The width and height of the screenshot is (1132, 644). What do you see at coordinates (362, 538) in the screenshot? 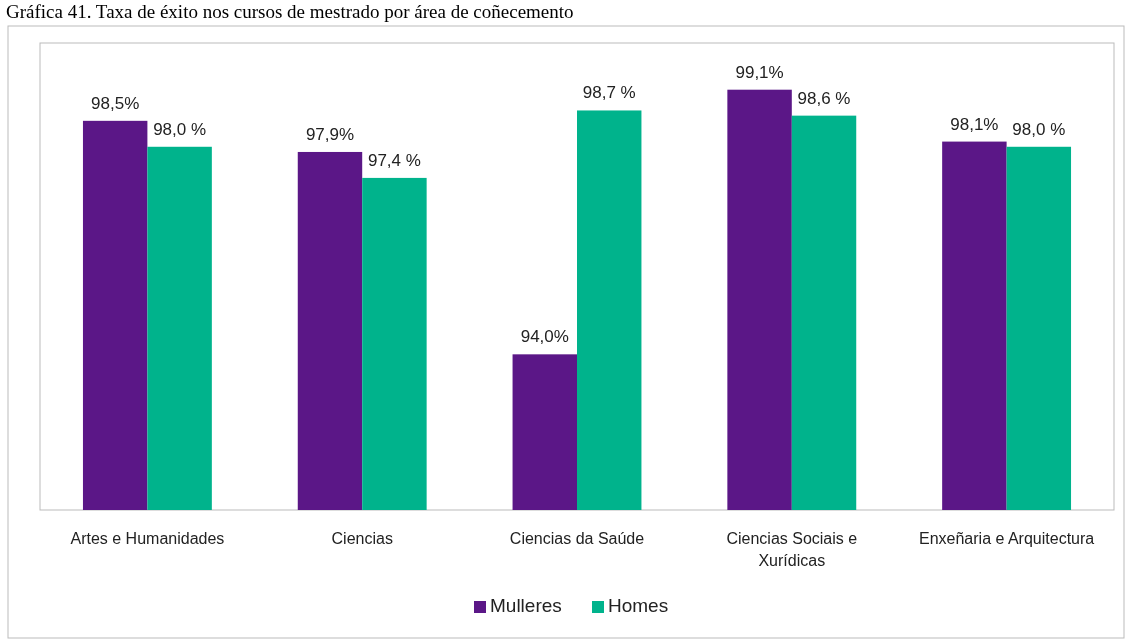
I see `x-tick-label: Ciencias` at bounding box center [362, 538].